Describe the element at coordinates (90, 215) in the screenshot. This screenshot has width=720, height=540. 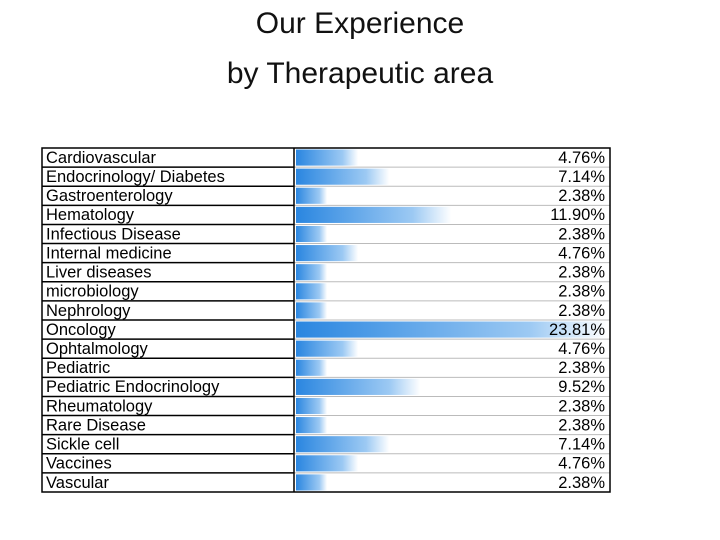
I see `category-label: Hematology` at that location.